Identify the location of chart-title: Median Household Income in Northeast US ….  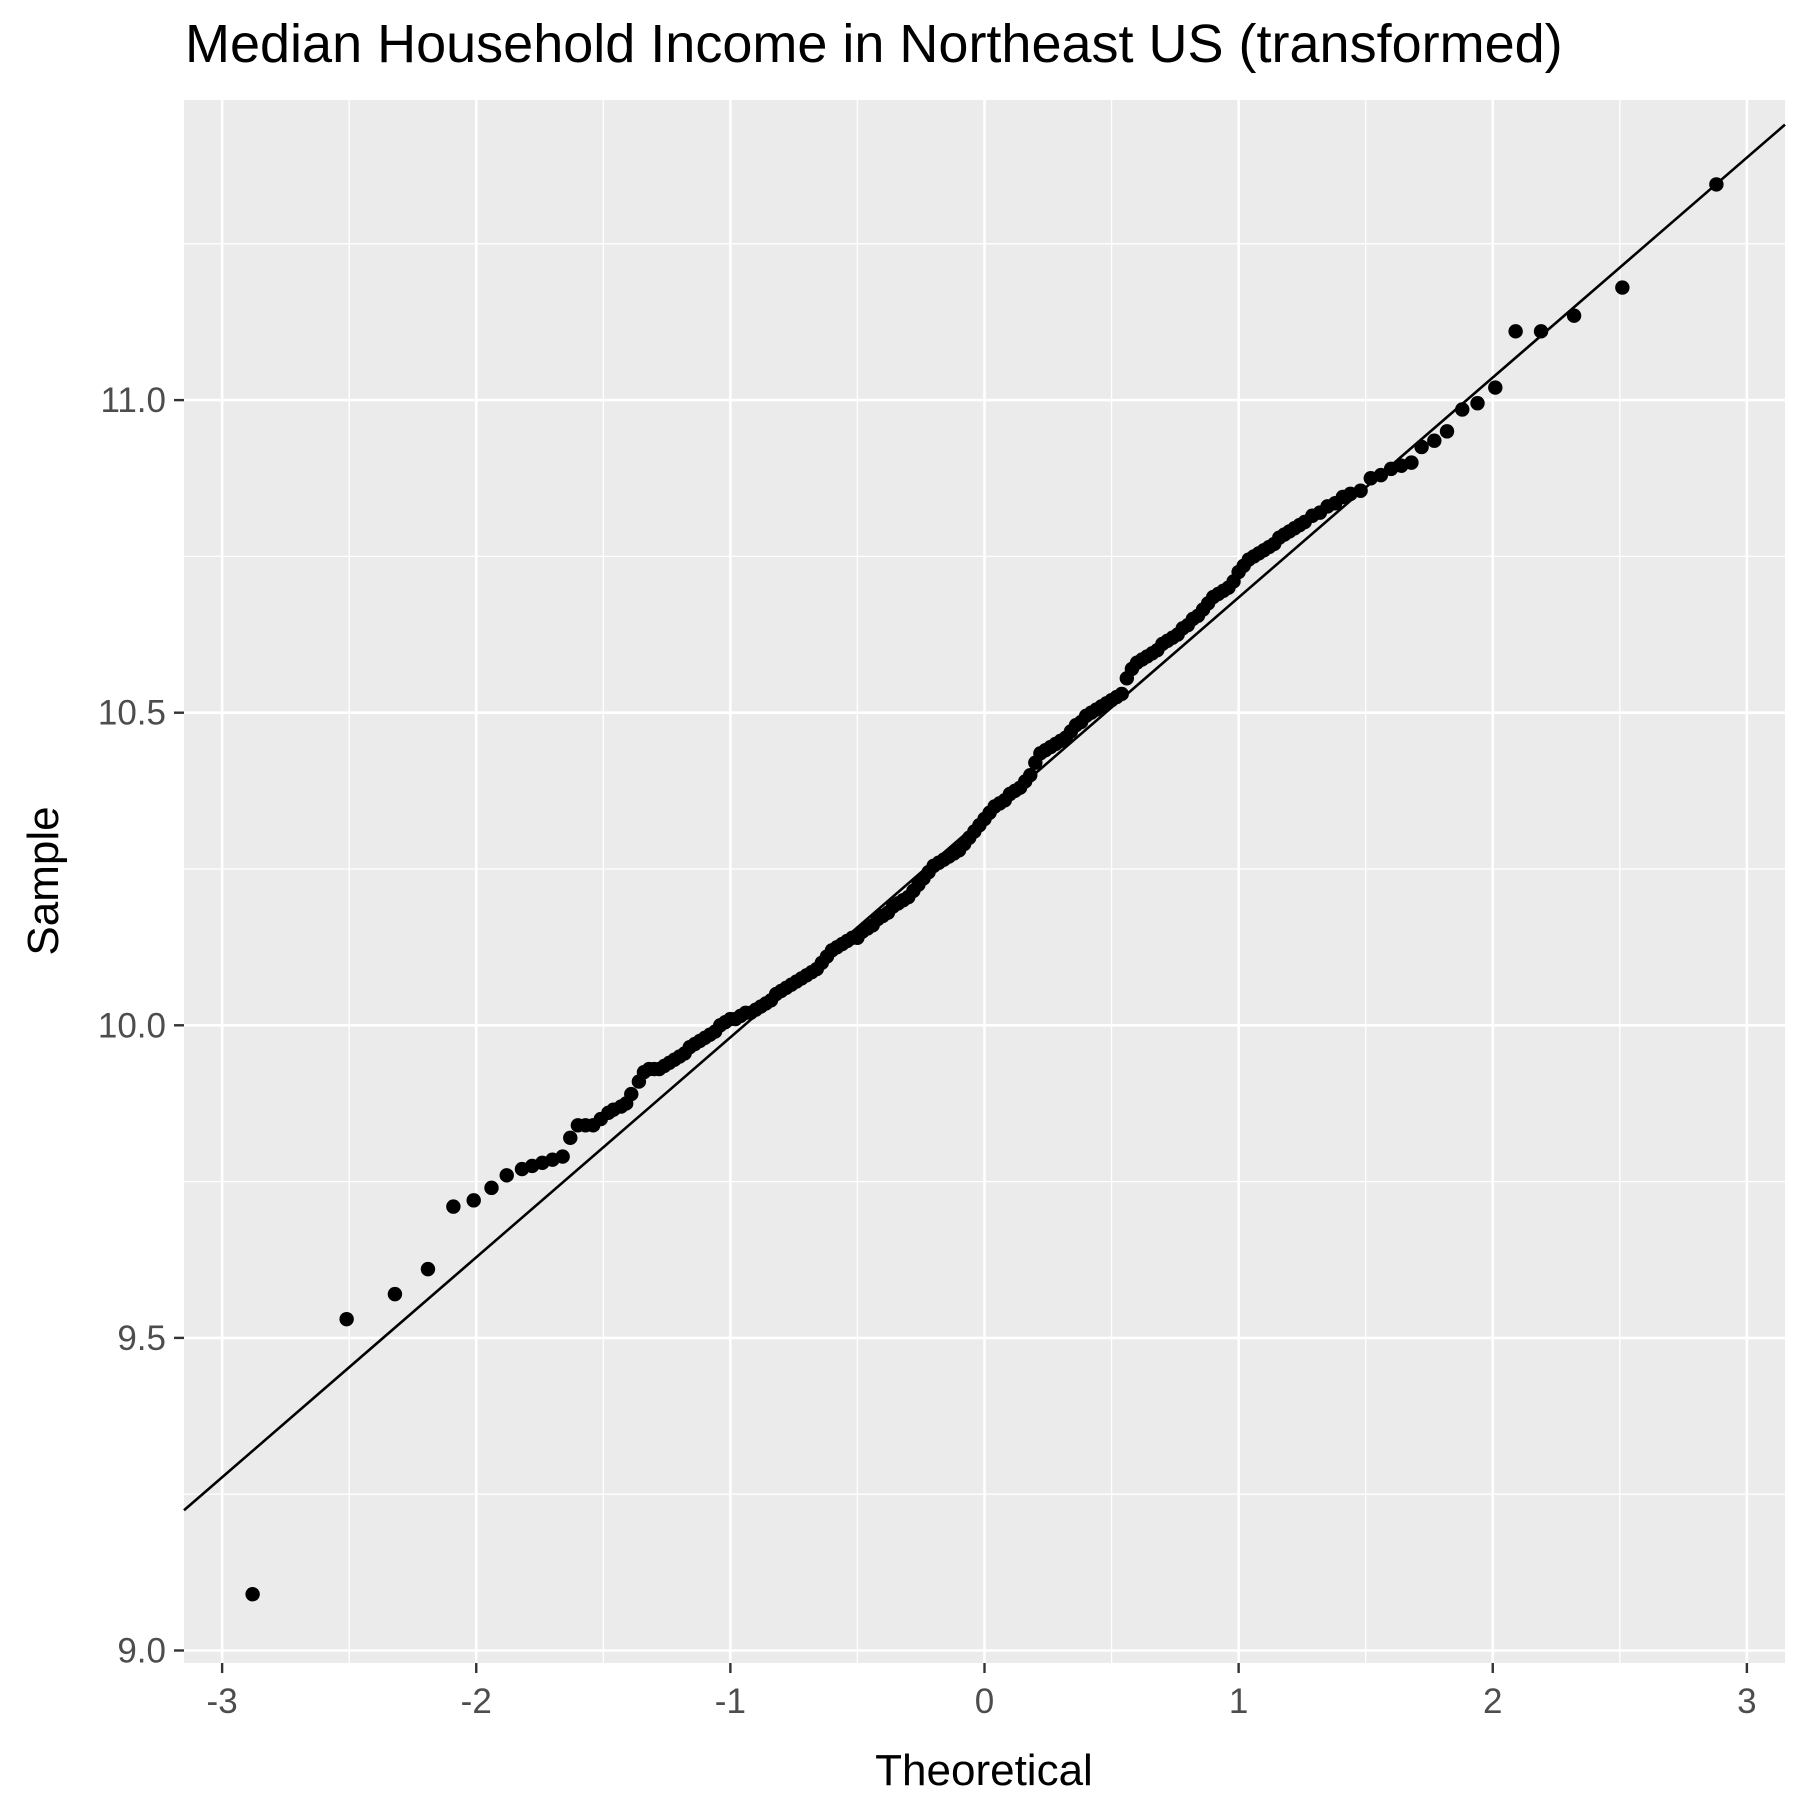
(874, 44).